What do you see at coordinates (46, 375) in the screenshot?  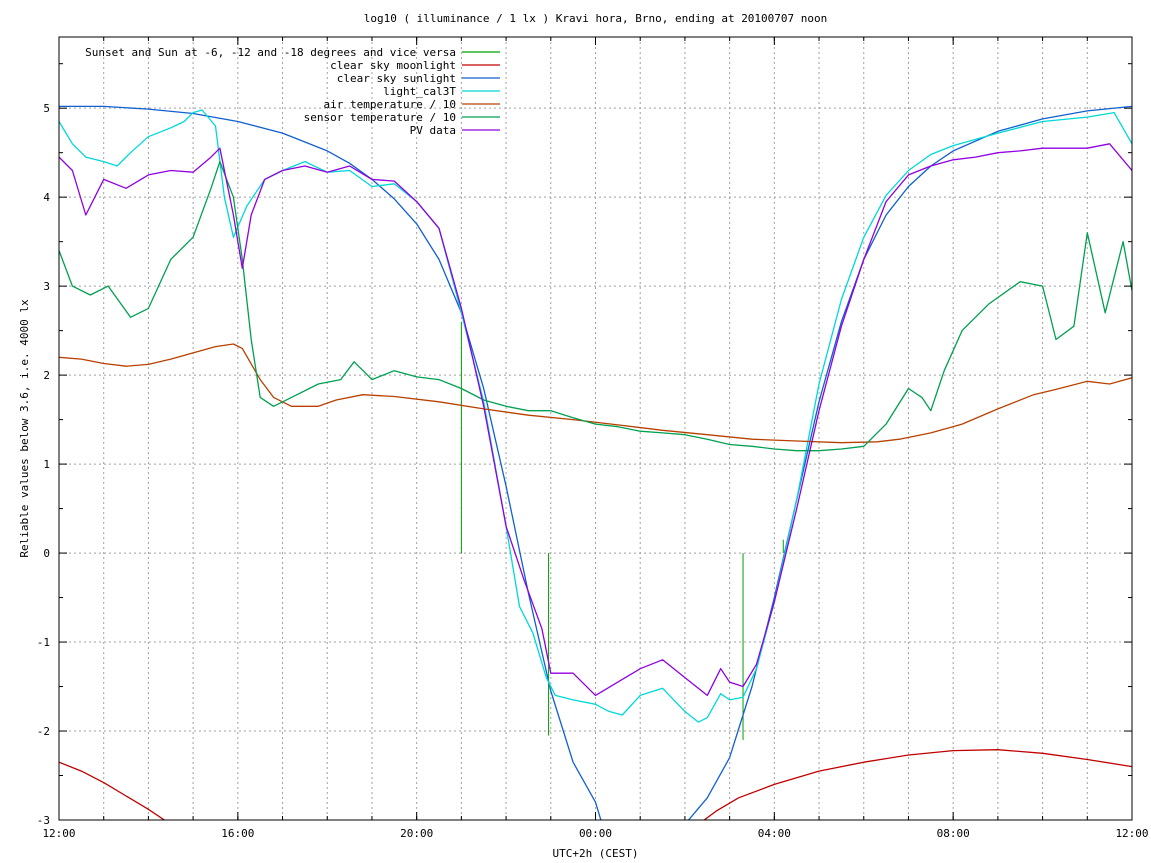 I see `y-tick-label: 2` at bounding box center [46, 375].